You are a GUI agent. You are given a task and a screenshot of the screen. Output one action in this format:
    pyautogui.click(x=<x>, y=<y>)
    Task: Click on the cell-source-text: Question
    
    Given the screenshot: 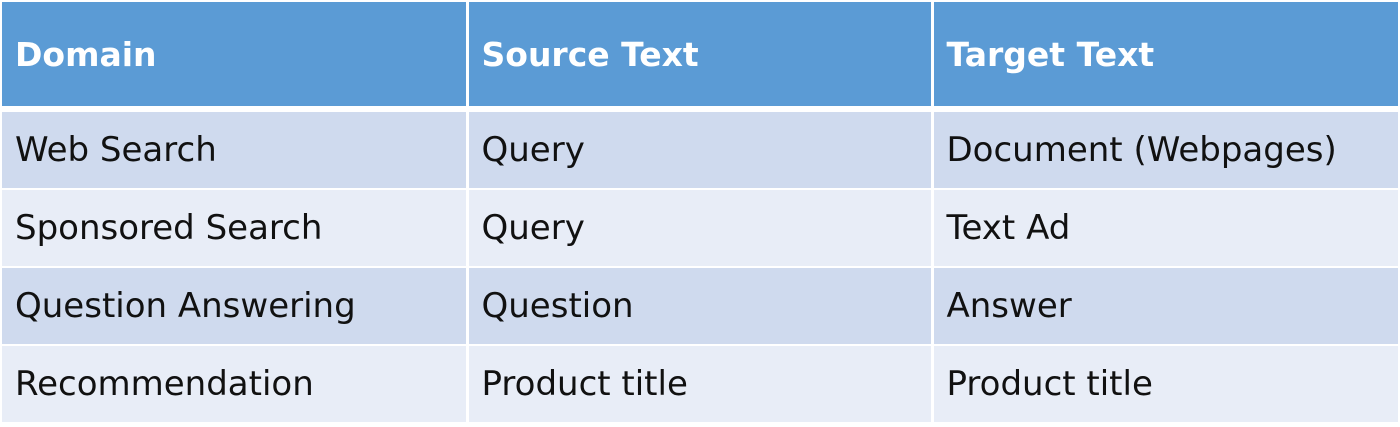 What is the action you would take?
    pyautogui.click(x=700, y=306)
    